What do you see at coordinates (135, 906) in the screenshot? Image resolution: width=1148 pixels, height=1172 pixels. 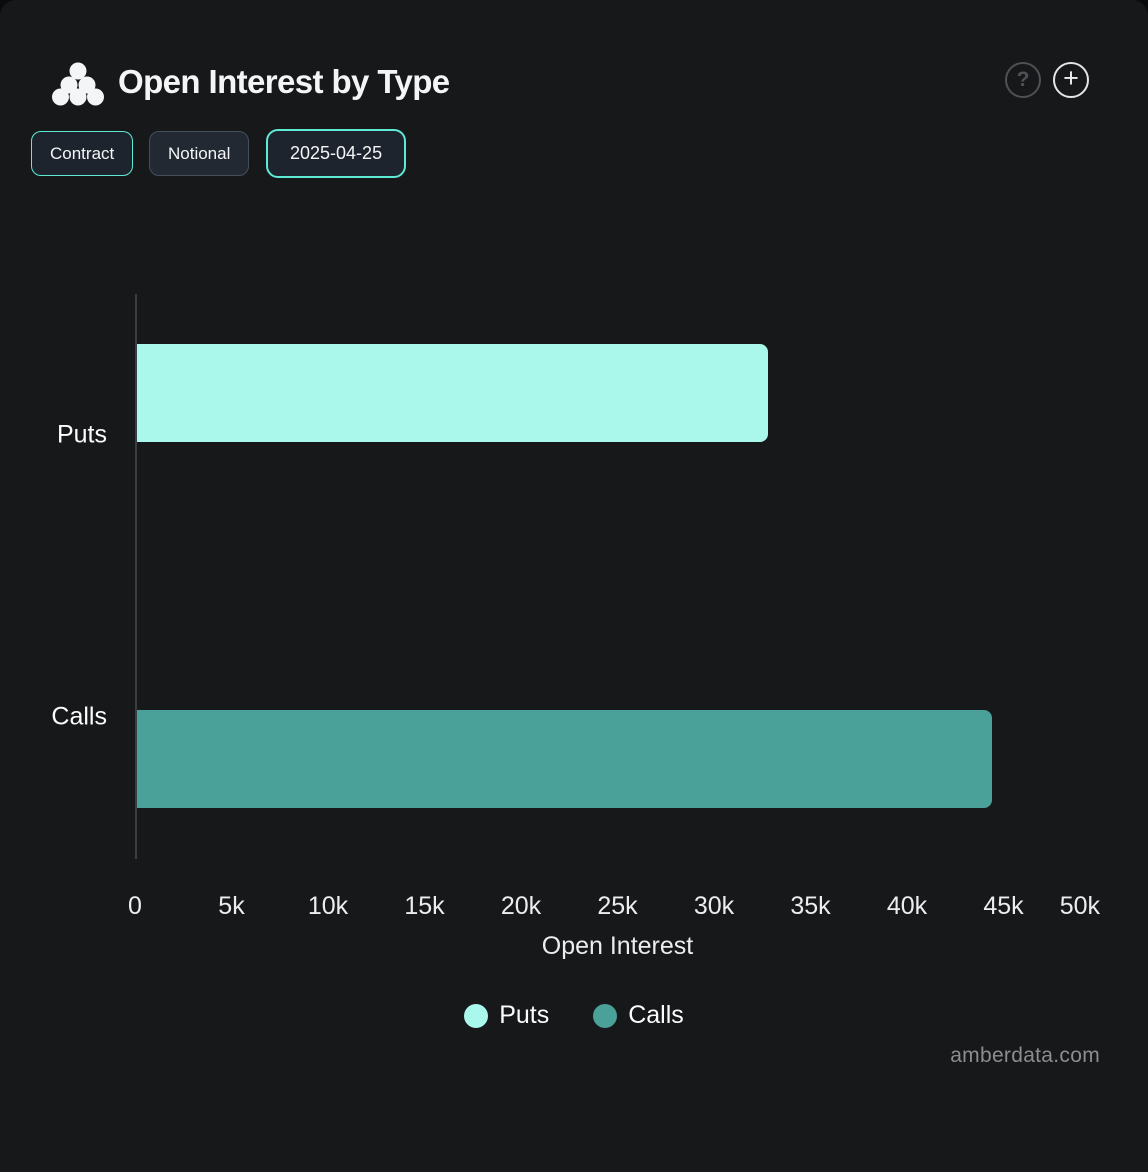 I see `x-axis-tick-label: 0` at bounding box center [135, 906].